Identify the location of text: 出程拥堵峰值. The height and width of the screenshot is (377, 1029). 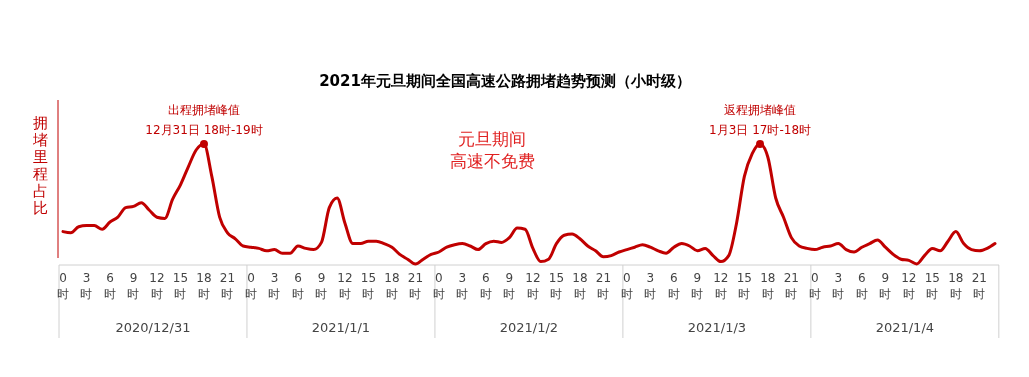
(203, 110).